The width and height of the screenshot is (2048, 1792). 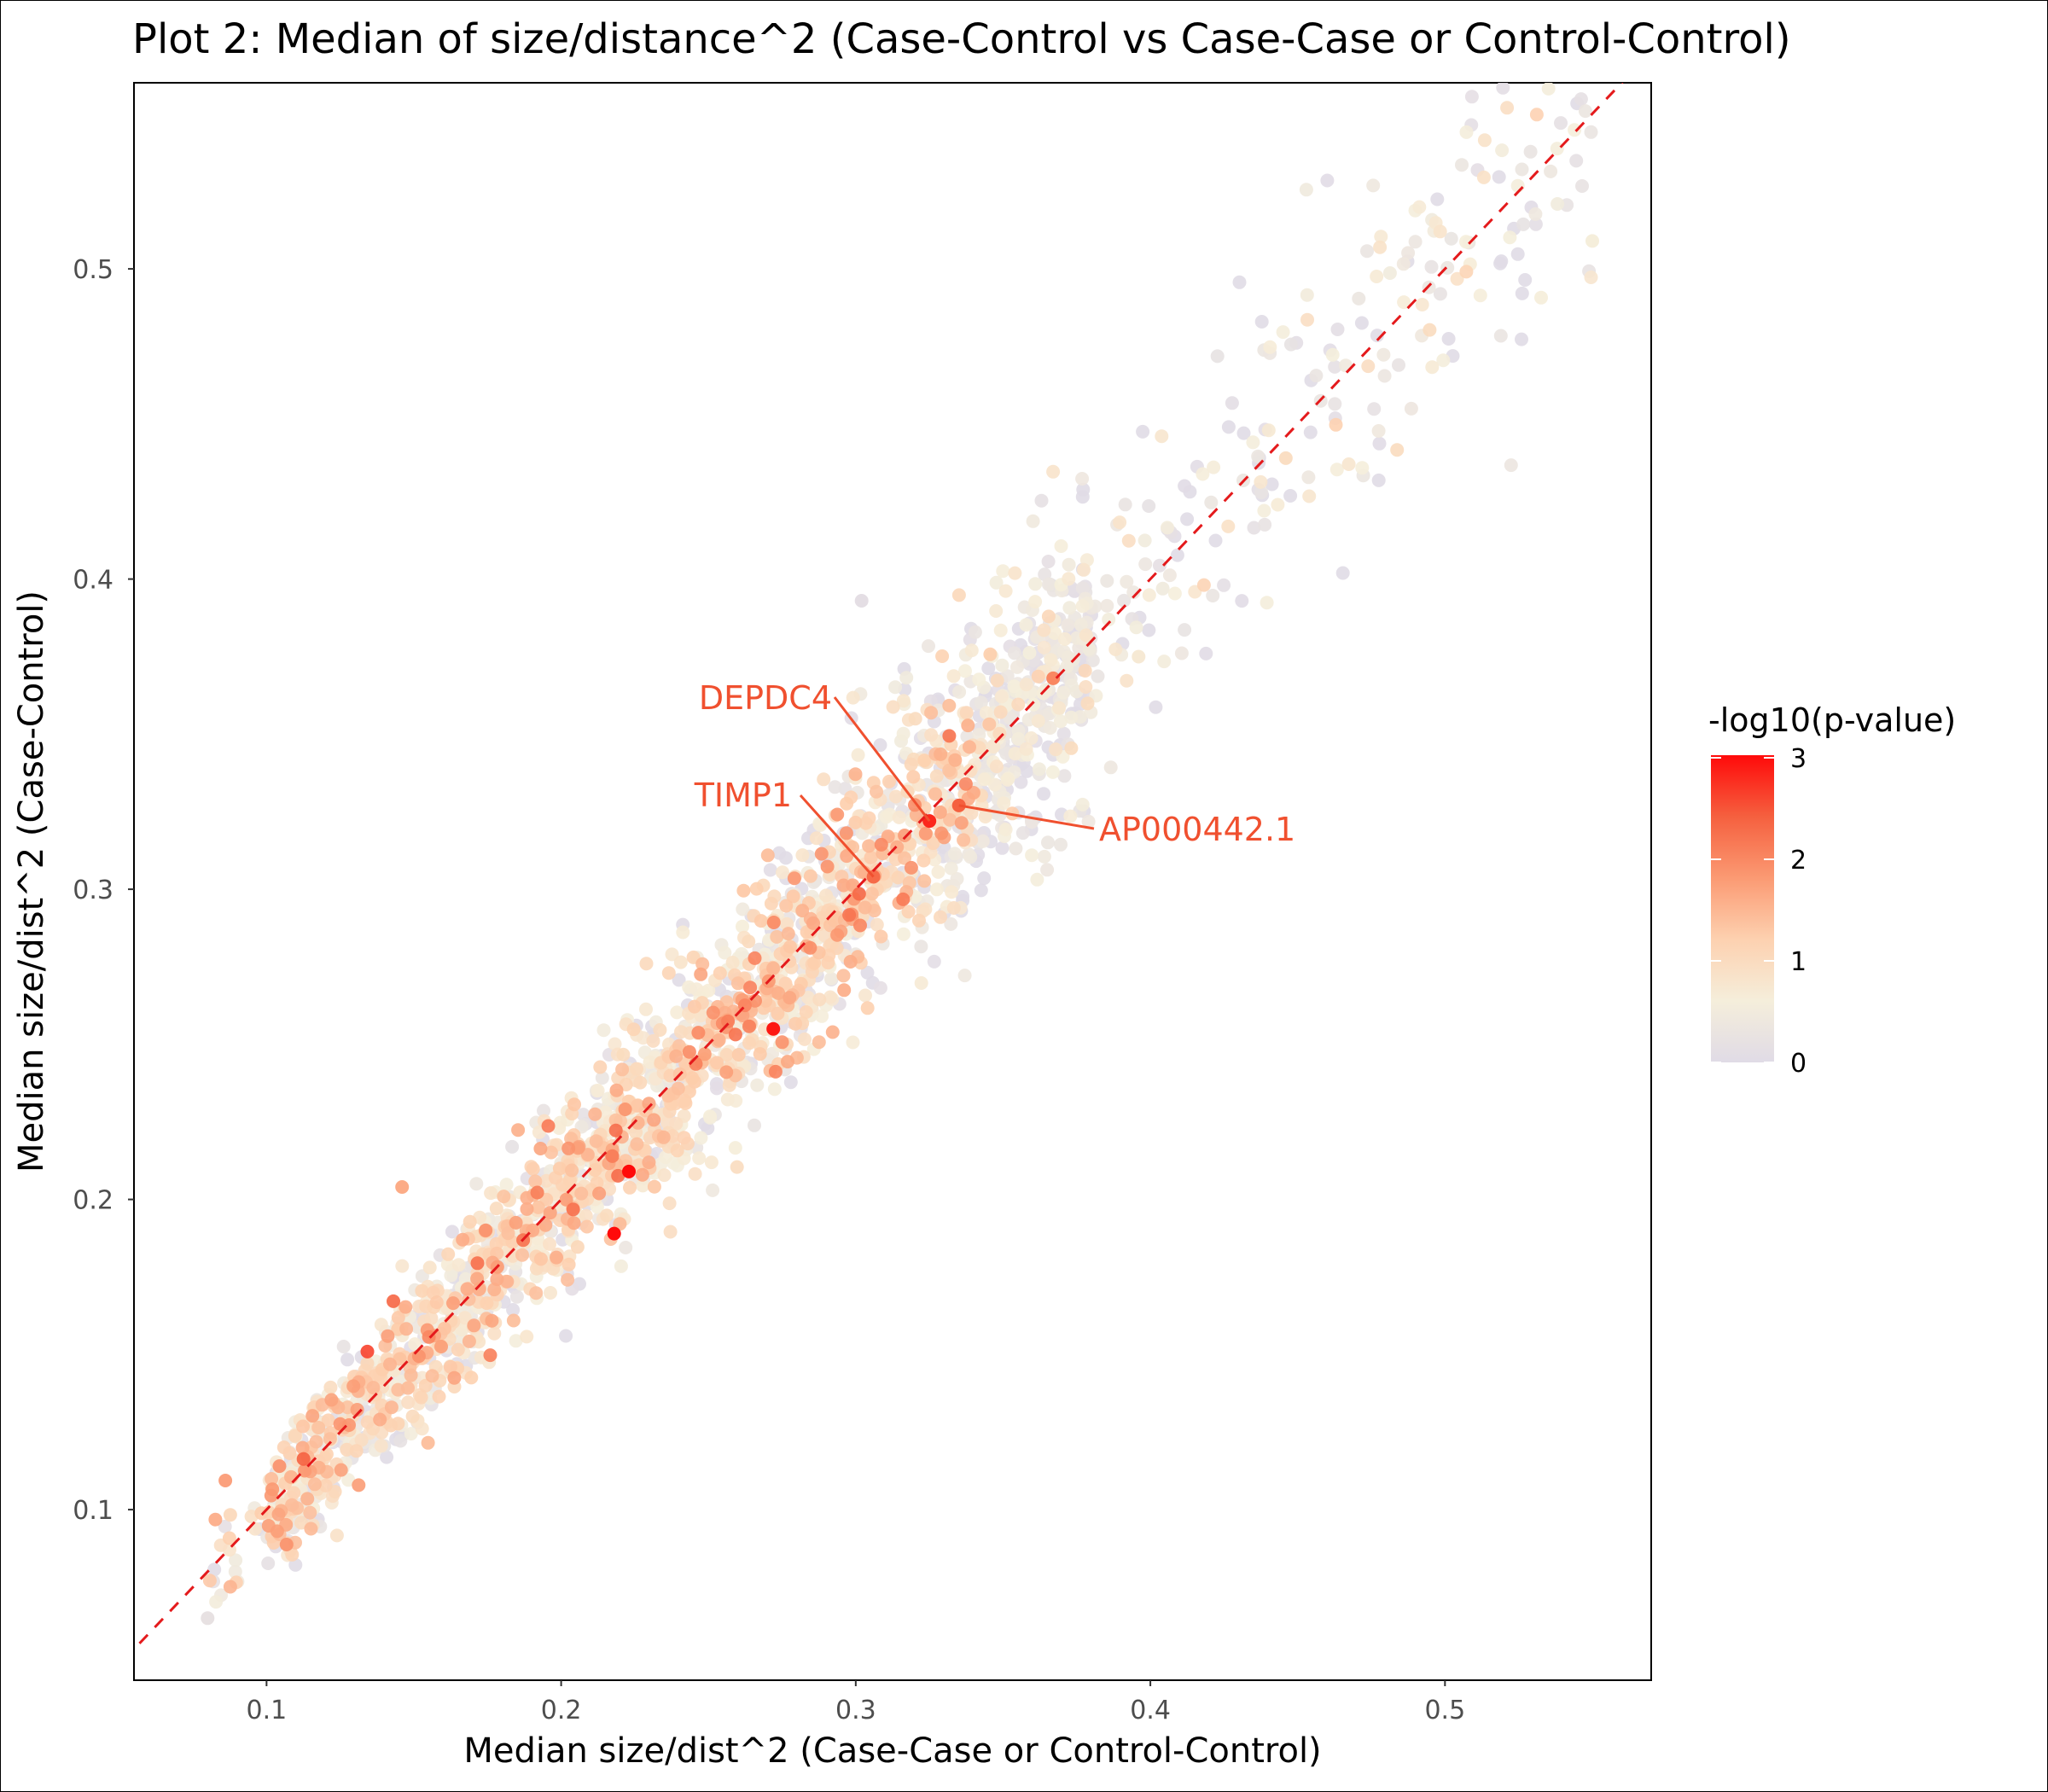 I want to click on annotation-connector, so click(x=882, y=759).